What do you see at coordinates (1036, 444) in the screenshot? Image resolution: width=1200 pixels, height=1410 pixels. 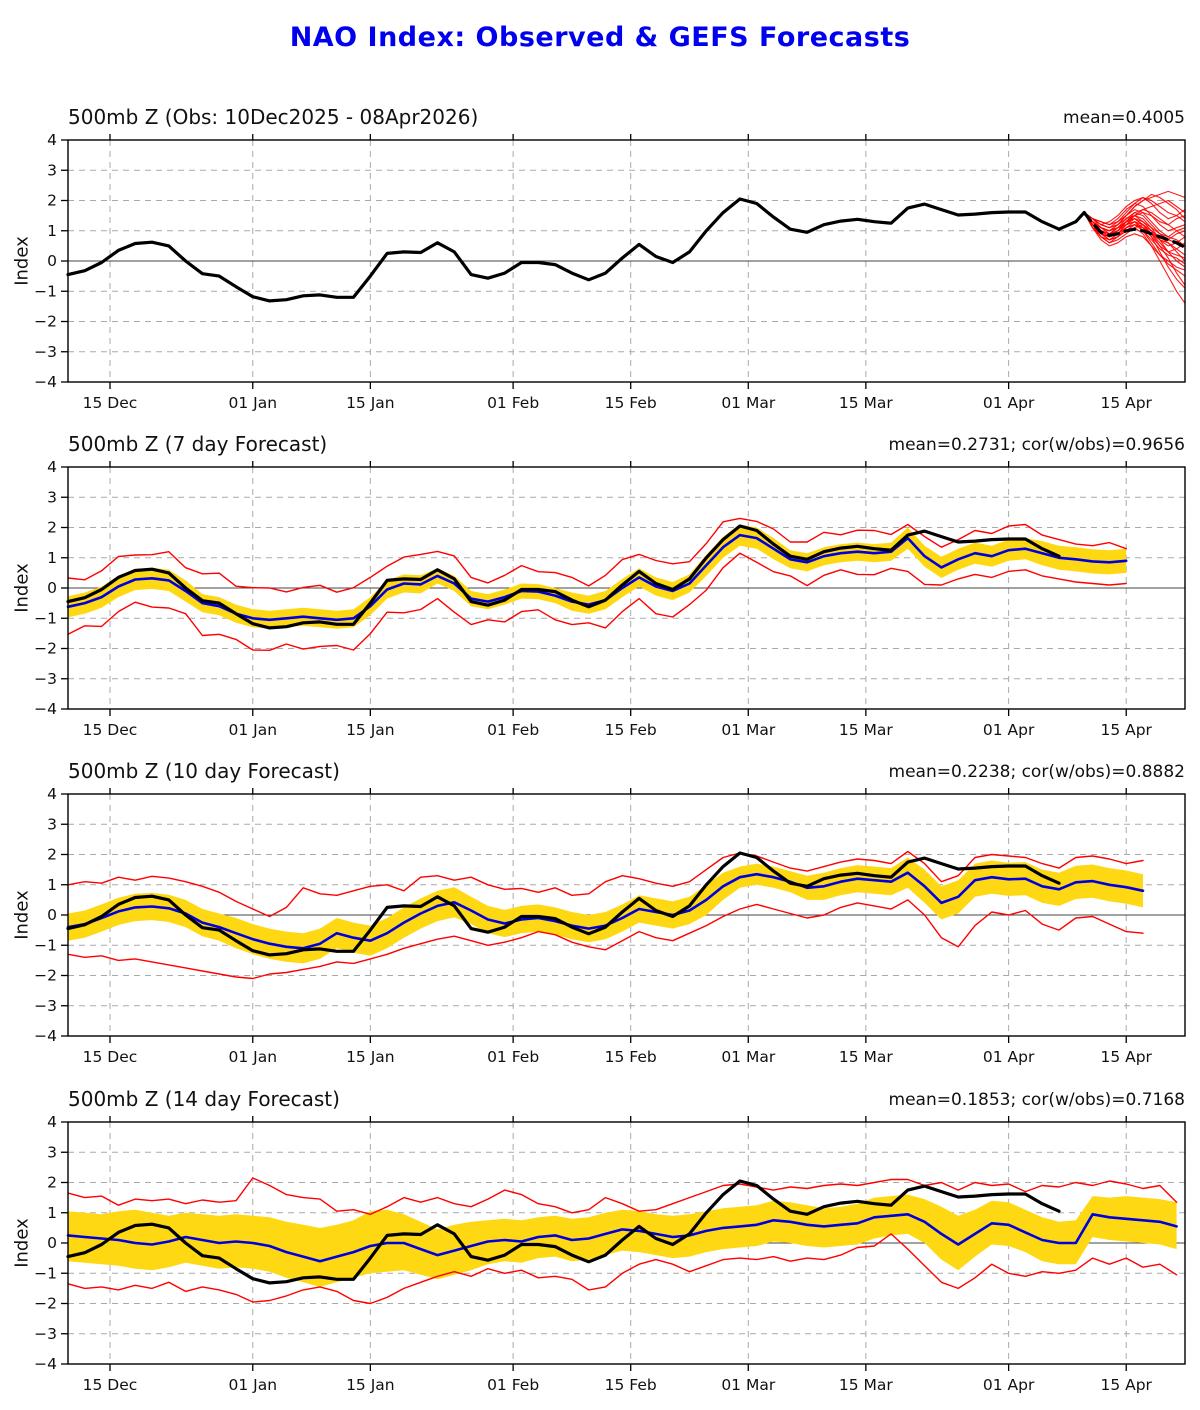 I see `panel-stats: mean=0.2731; cor(w/obs)=0.9656` at bounding box center [1036, 444].